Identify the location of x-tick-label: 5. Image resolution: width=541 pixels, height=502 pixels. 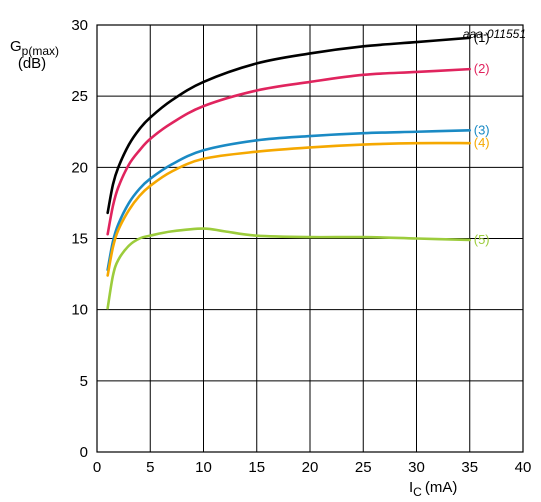
(150, 467).